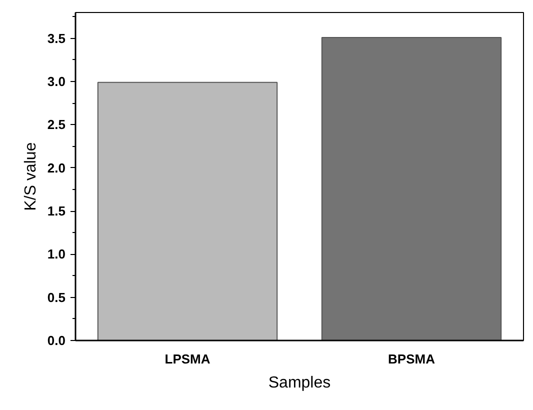 The image size is (533, 410). I want to click on y-tick-label: 1.0, so click(56, 254).